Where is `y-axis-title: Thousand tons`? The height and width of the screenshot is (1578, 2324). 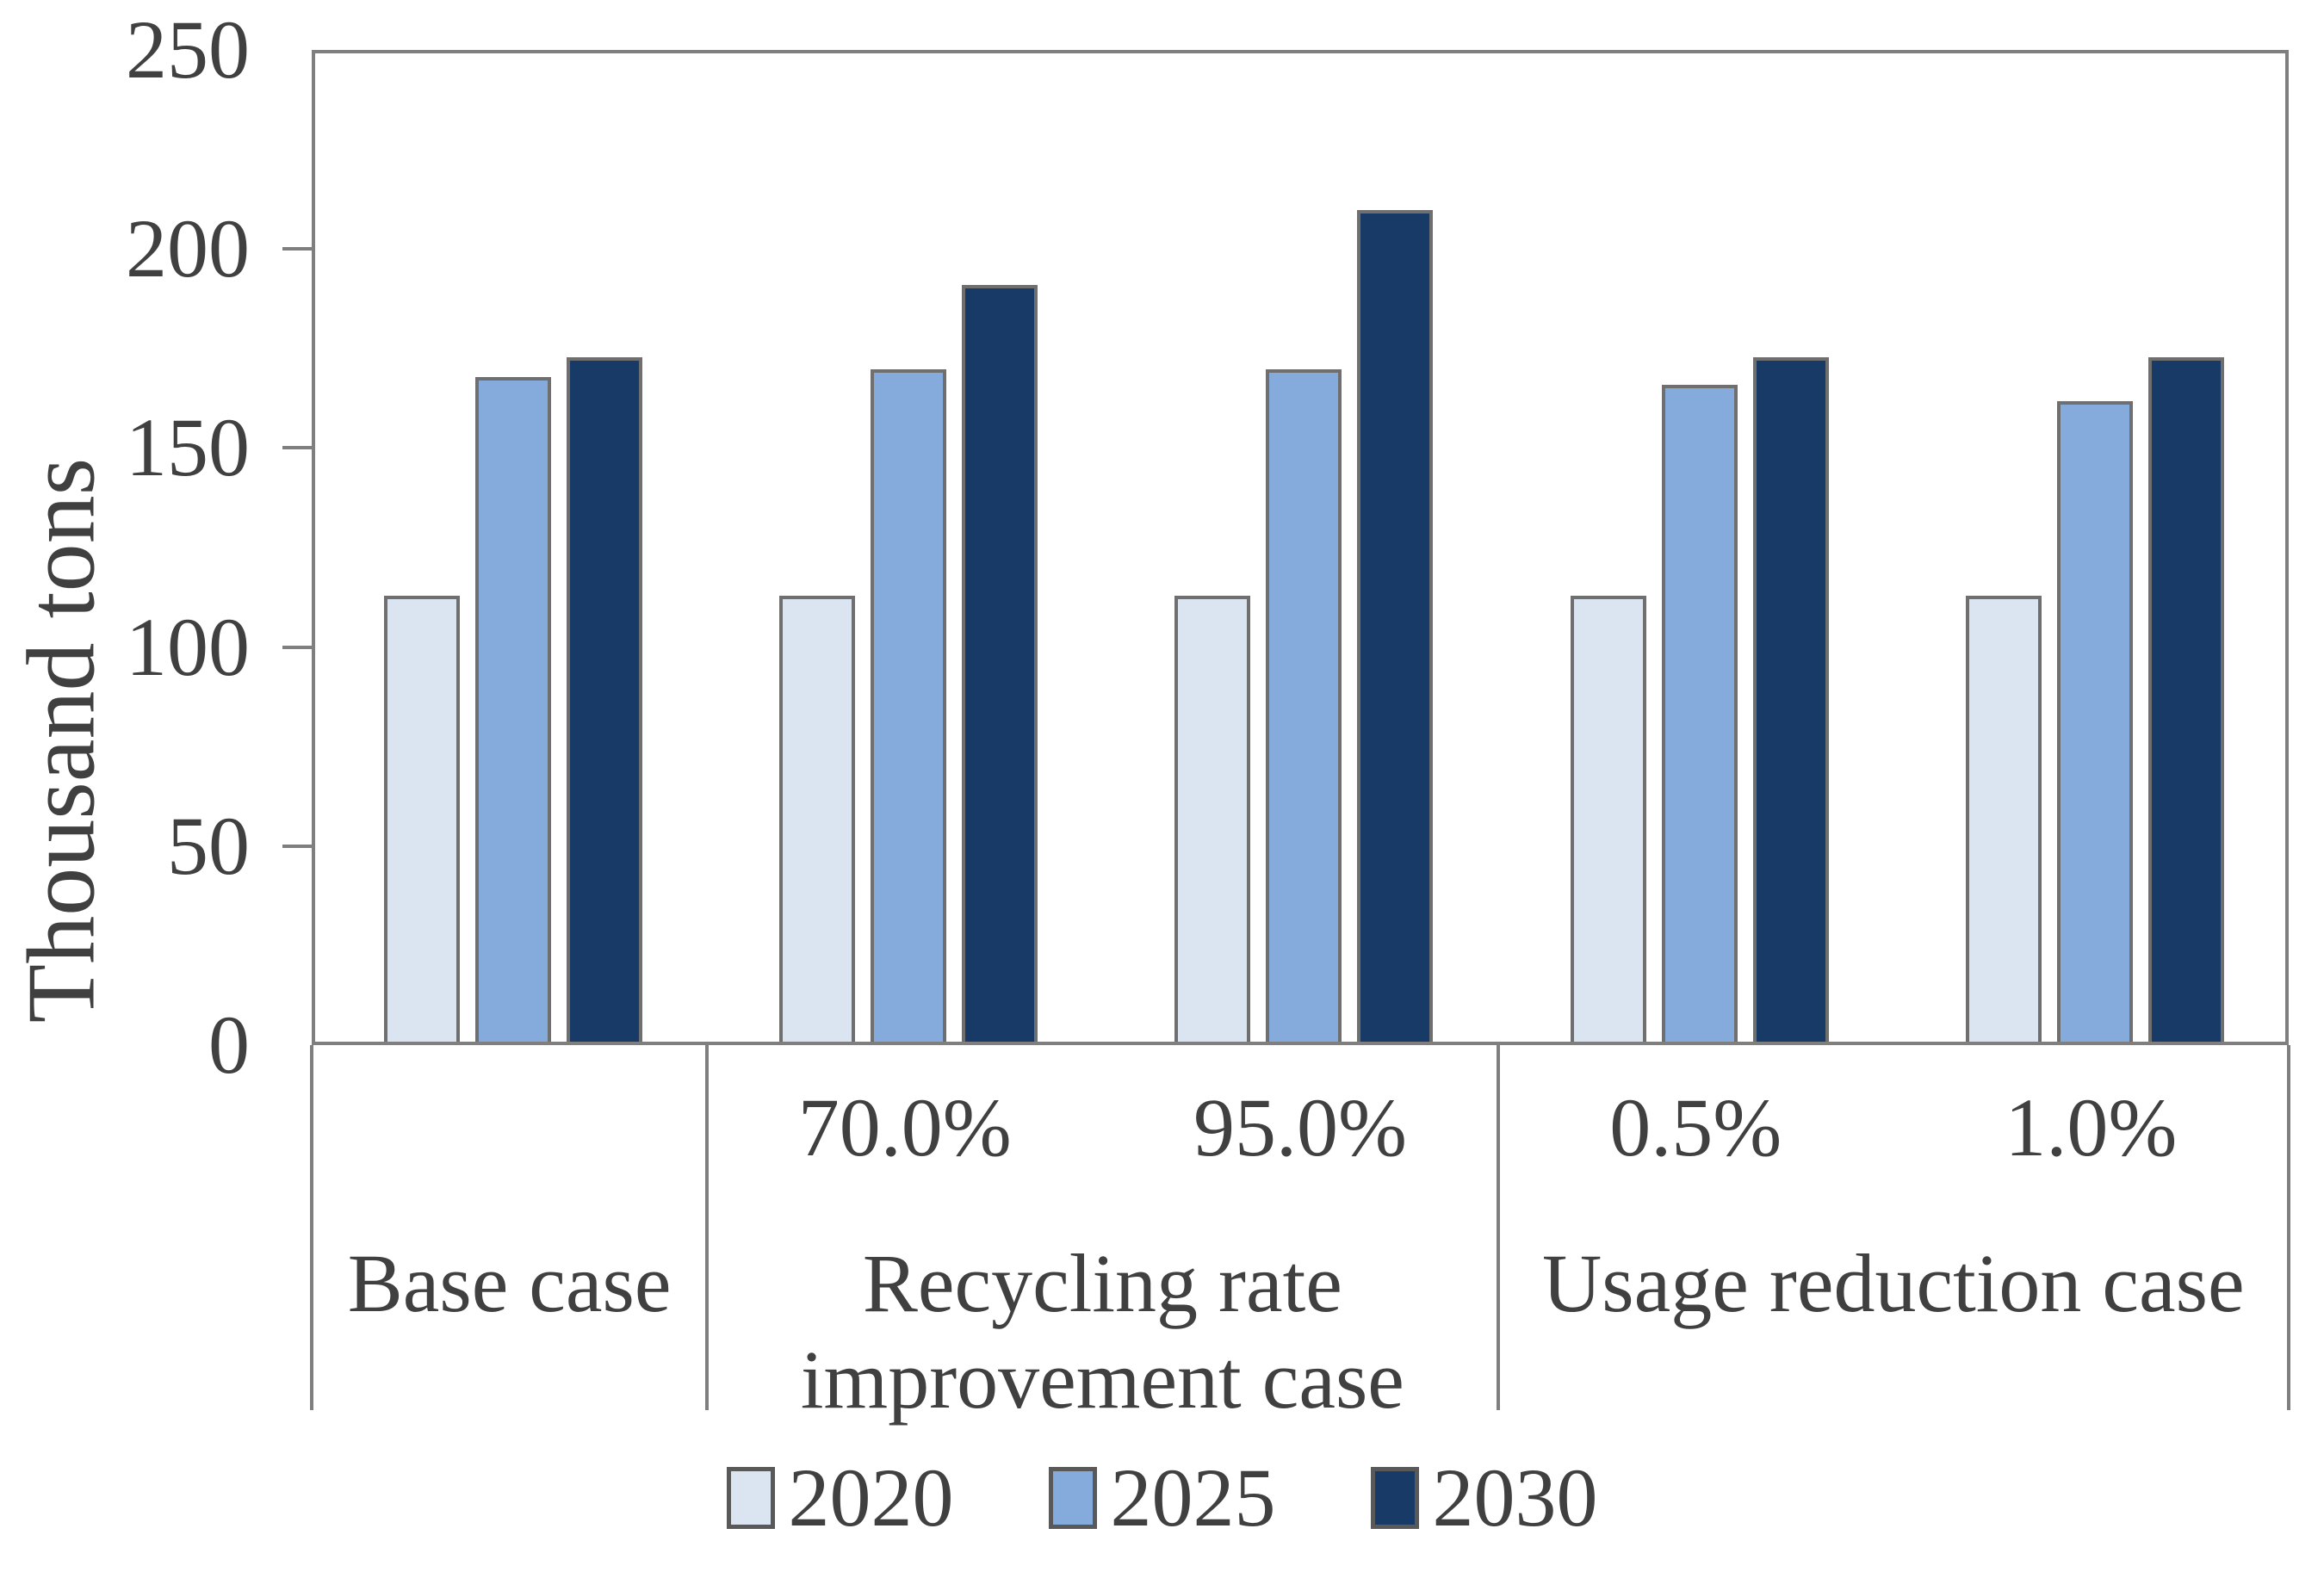
y-axis-title: Thousand tons is located at coordinates (62, 741).